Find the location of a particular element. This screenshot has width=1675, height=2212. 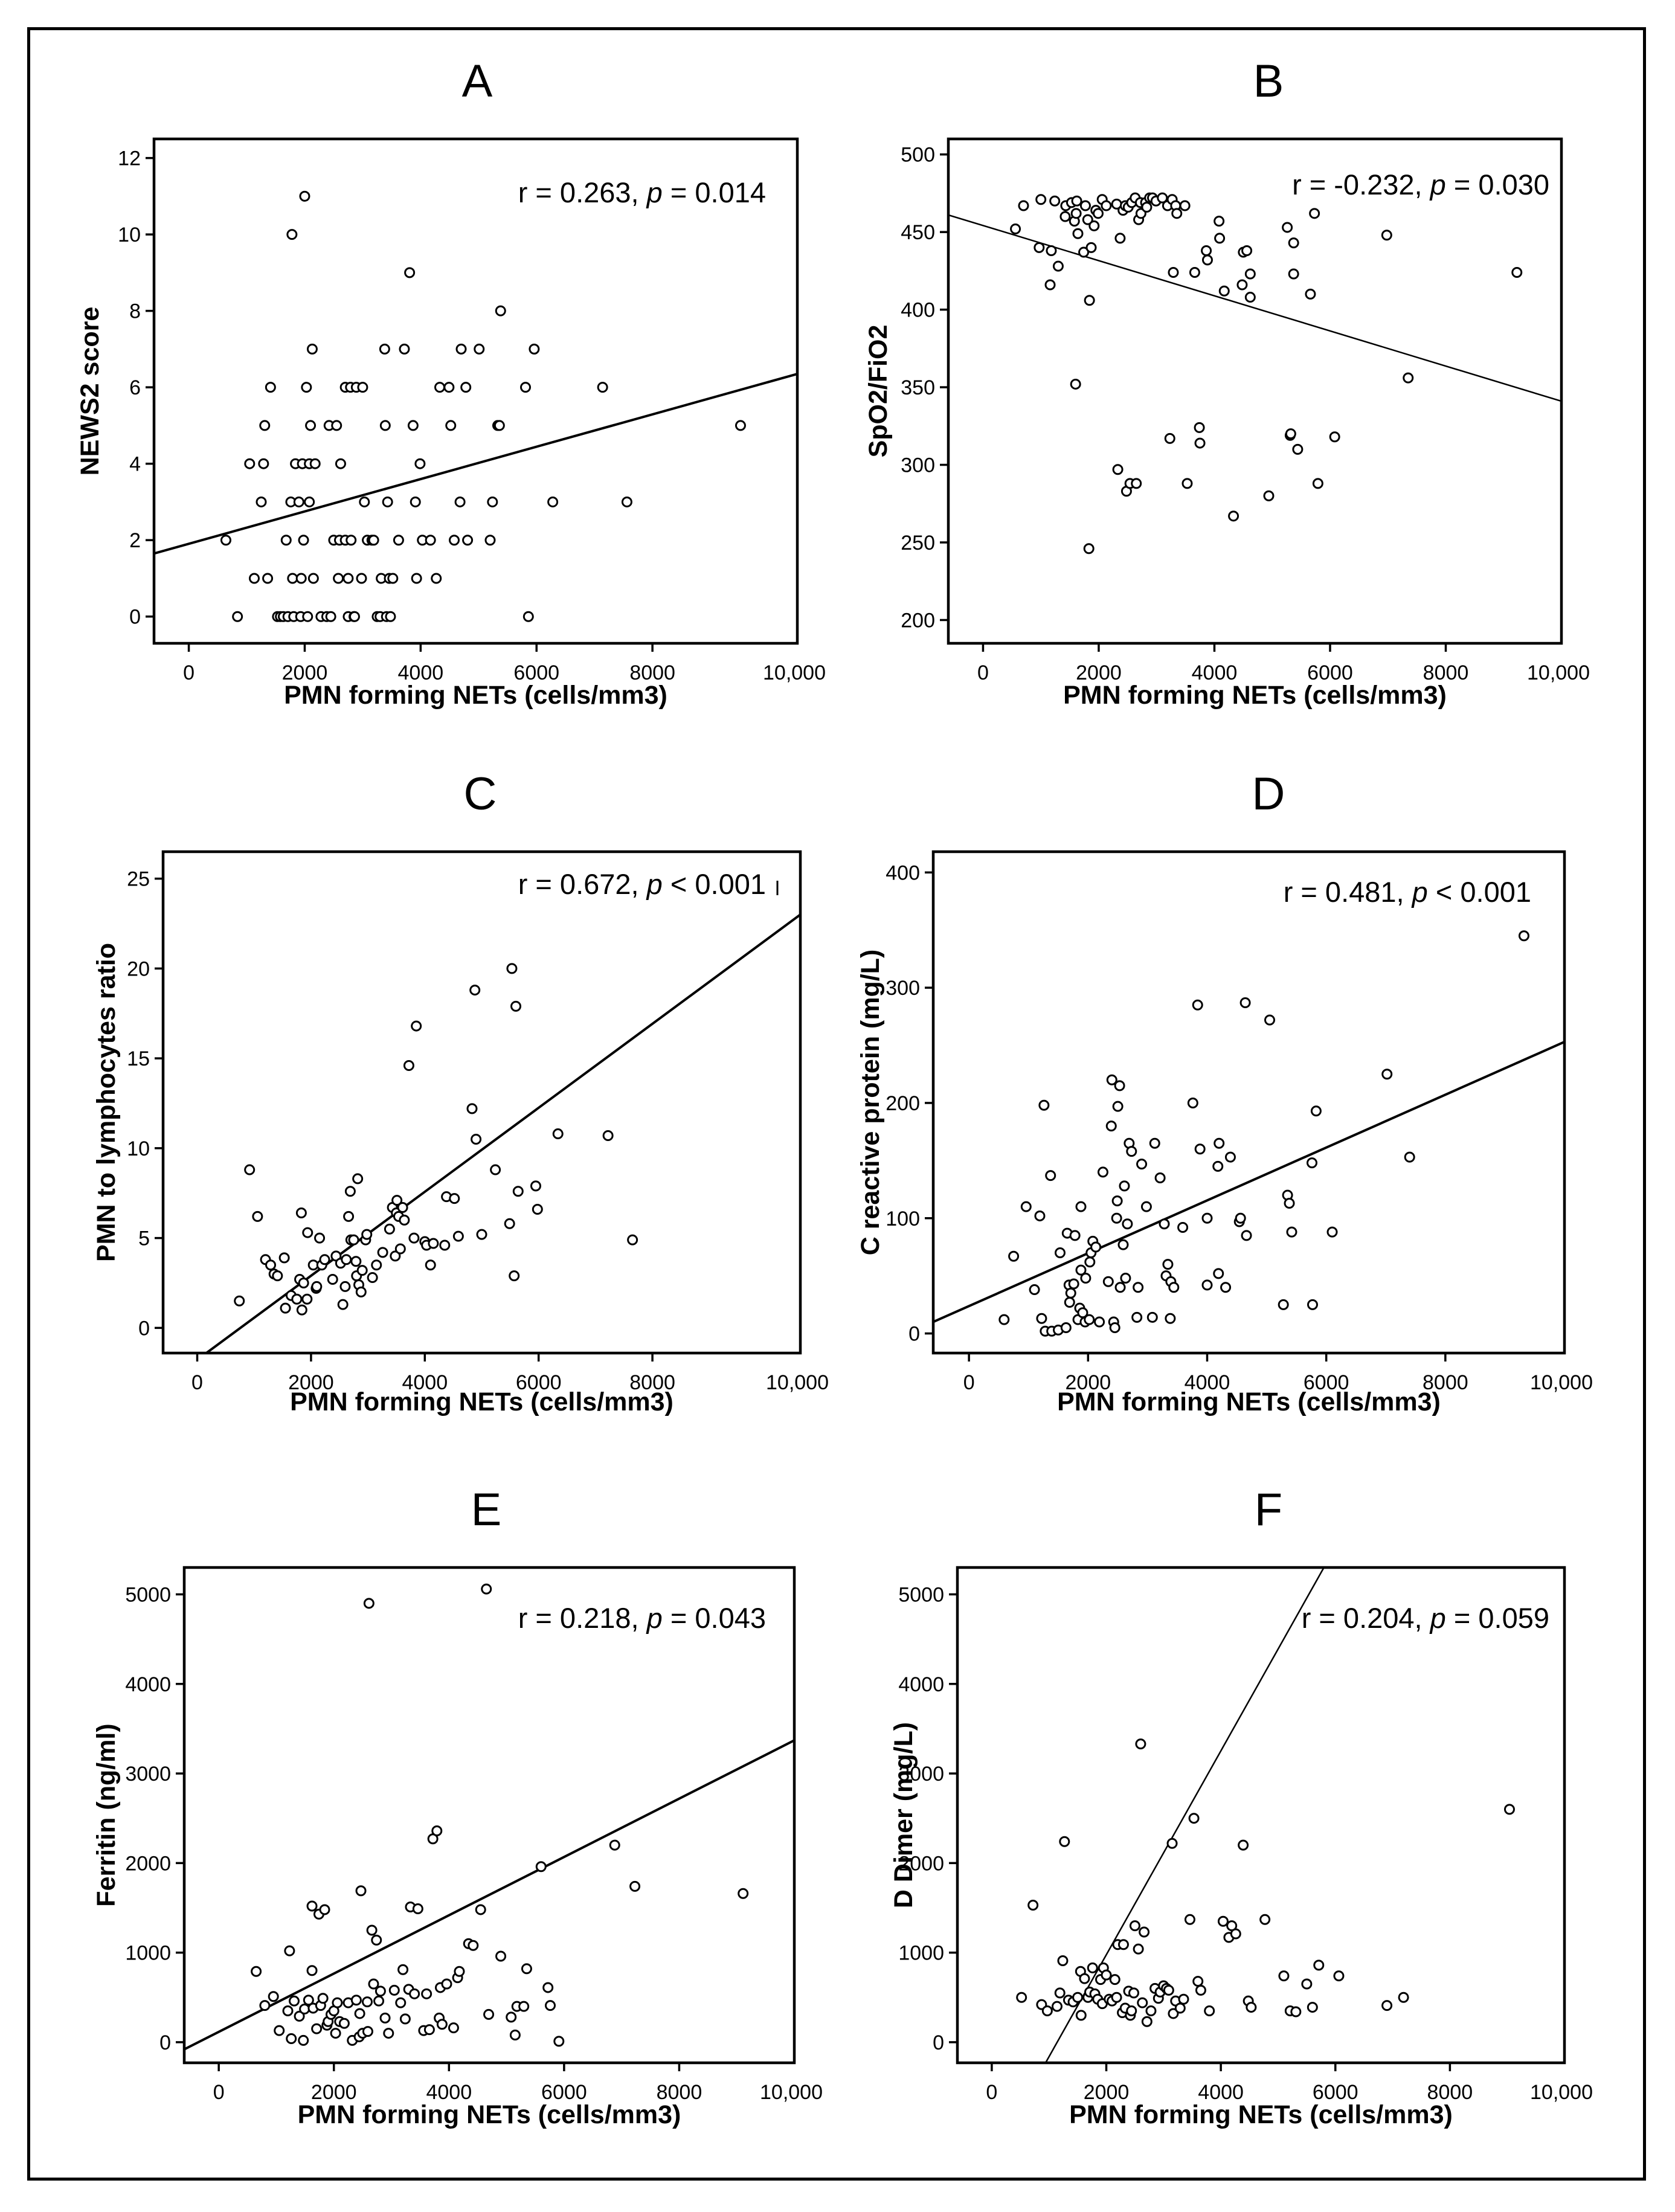

stat-p-symbol: p is located at coordinates (1437, 1618).